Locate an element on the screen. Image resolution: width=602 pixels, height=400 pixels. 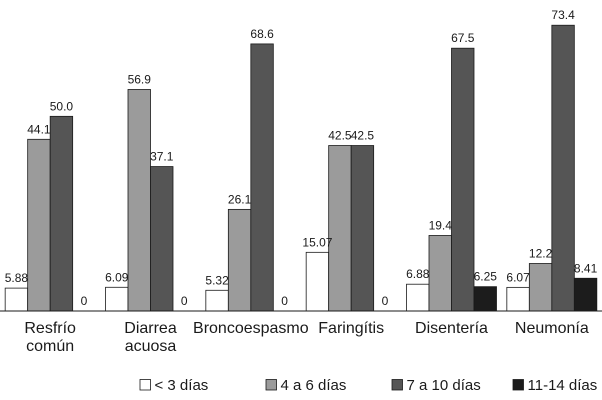
value-label-0-3: 15.07 is located at coordinates (317, 242).